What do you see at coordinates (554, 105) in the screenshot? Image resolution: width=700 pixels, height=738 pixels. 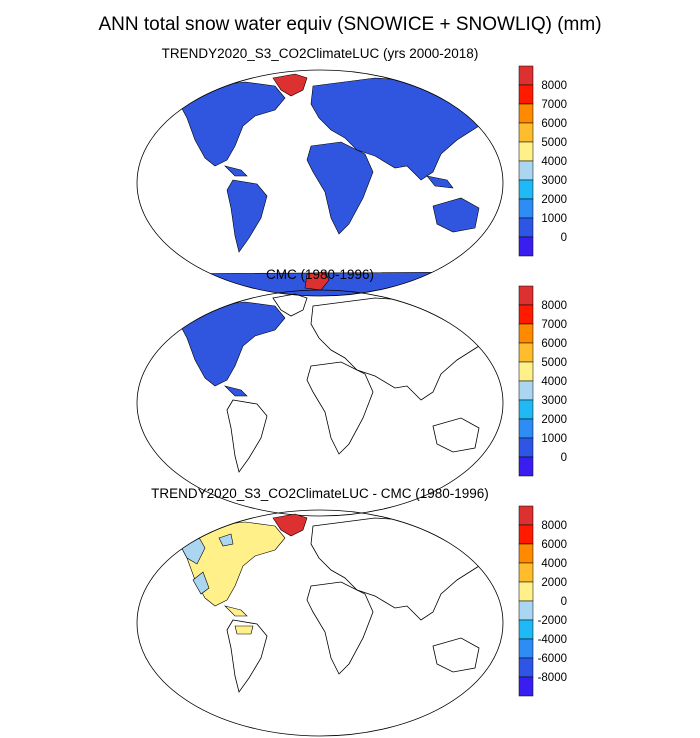 I see `colorbar-1-label-1: 7000` at bounding box center [554, 105].